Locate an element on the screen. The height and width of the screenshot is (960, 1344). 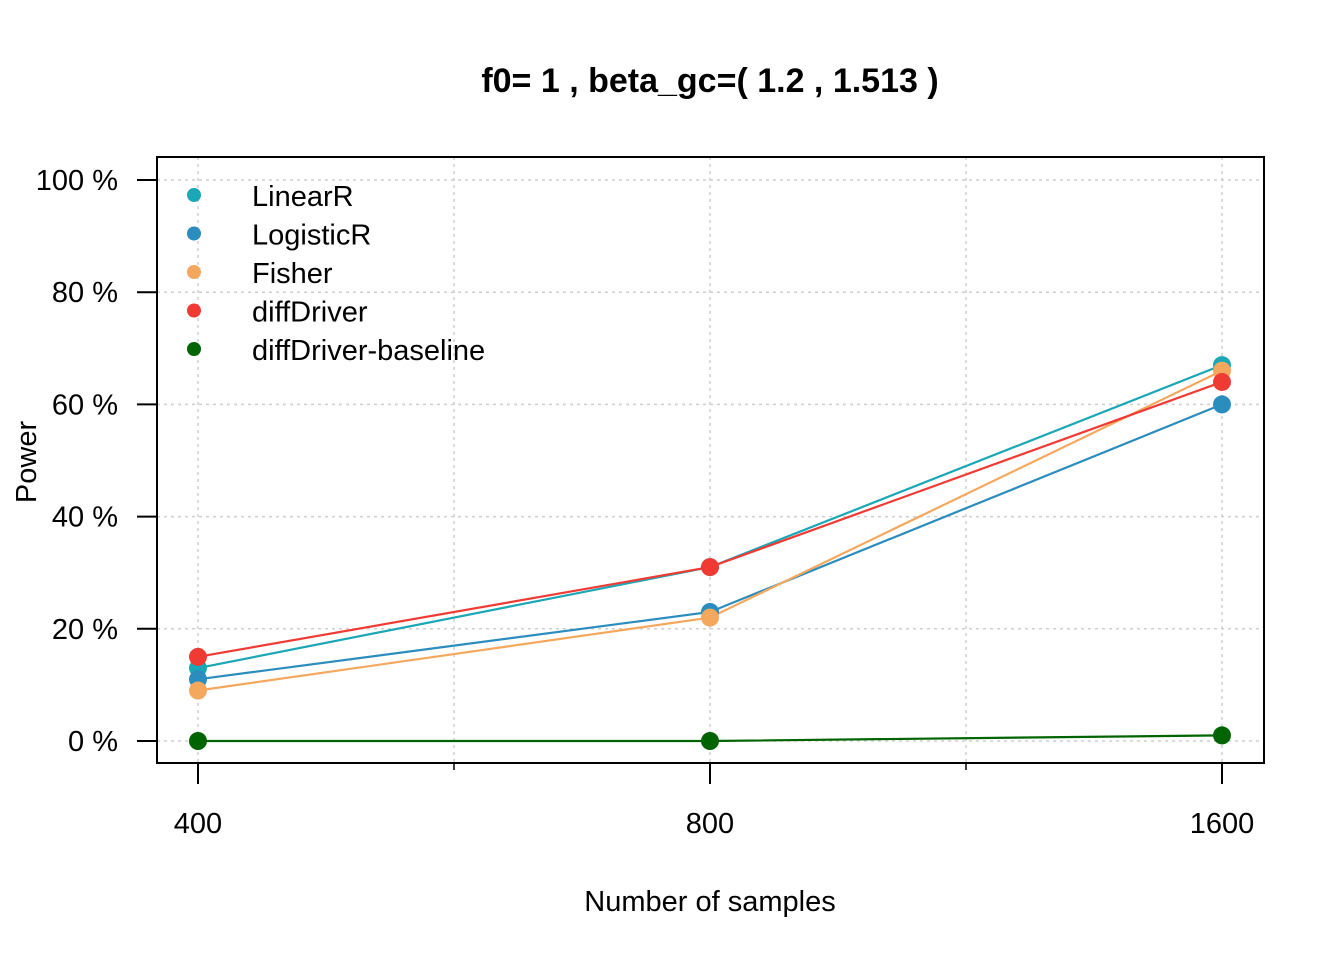
x-tick-label: 1600 is located at coordinates (1222, 824).